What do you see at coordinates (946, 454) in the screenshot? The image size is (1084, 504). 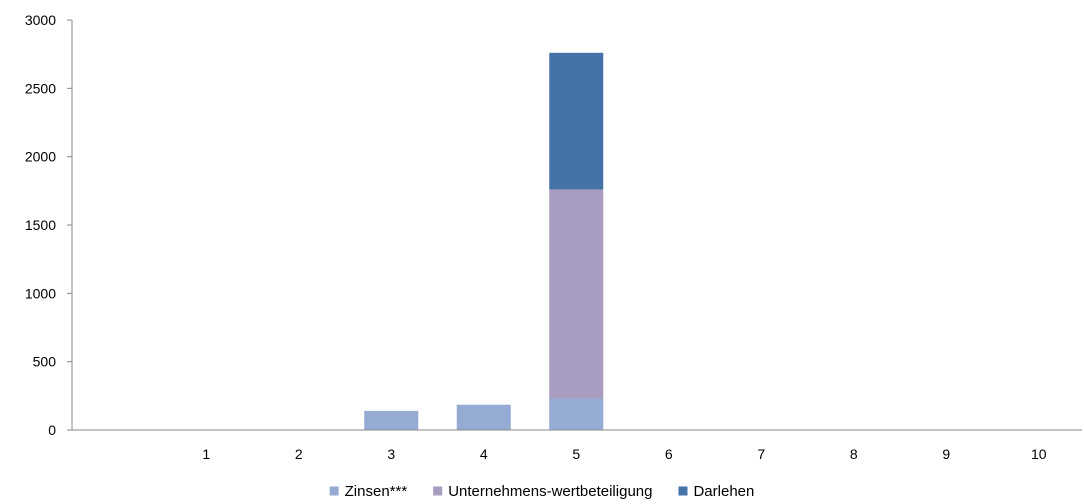 I see `x-tick-label: 9` at bounding box center [946, 454].